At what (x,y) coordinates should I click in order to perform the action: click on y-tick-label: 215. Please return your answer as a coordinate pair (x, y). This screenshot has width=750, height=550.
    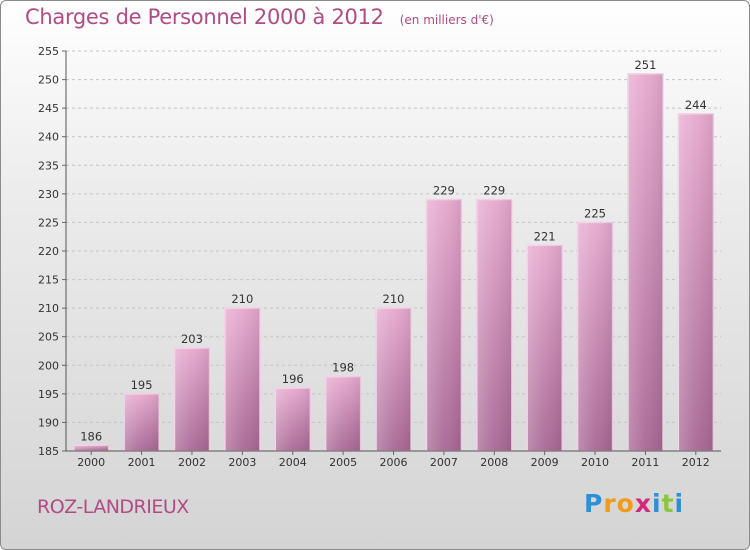
    Looking at the image, I should click on (48, 280).